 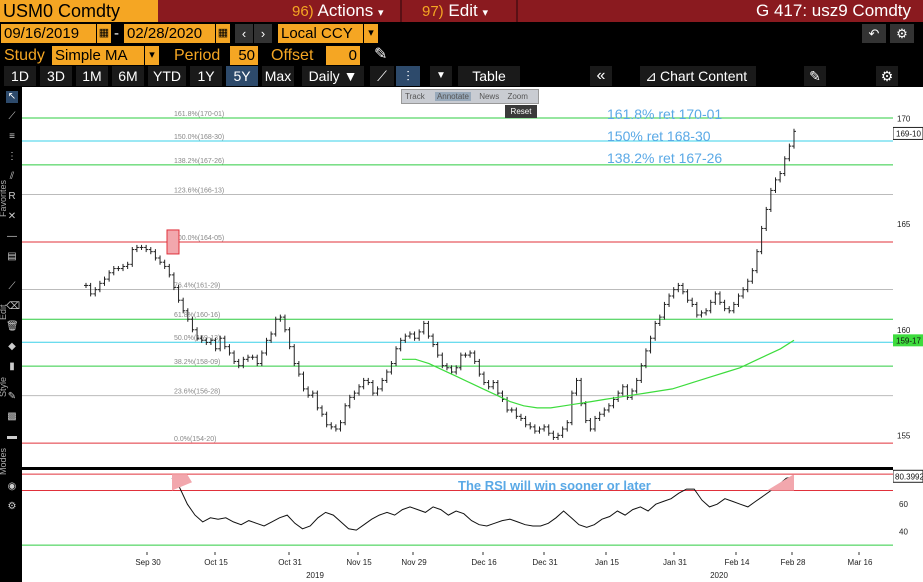 I want to click on settings-icon: ⚙, so click(x=887, y=76).